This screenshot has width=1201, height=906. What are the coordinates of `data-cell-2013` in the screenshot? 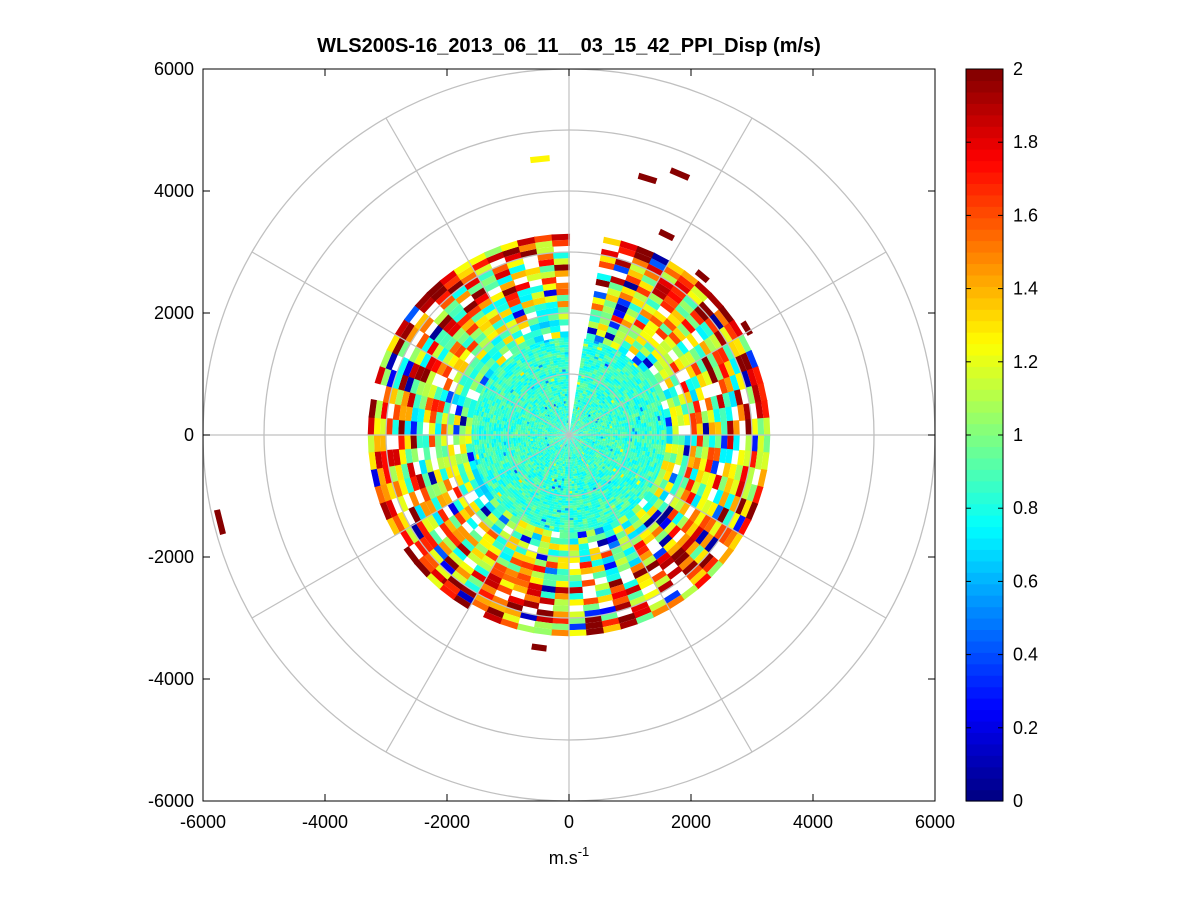 It's located at (613, 429).